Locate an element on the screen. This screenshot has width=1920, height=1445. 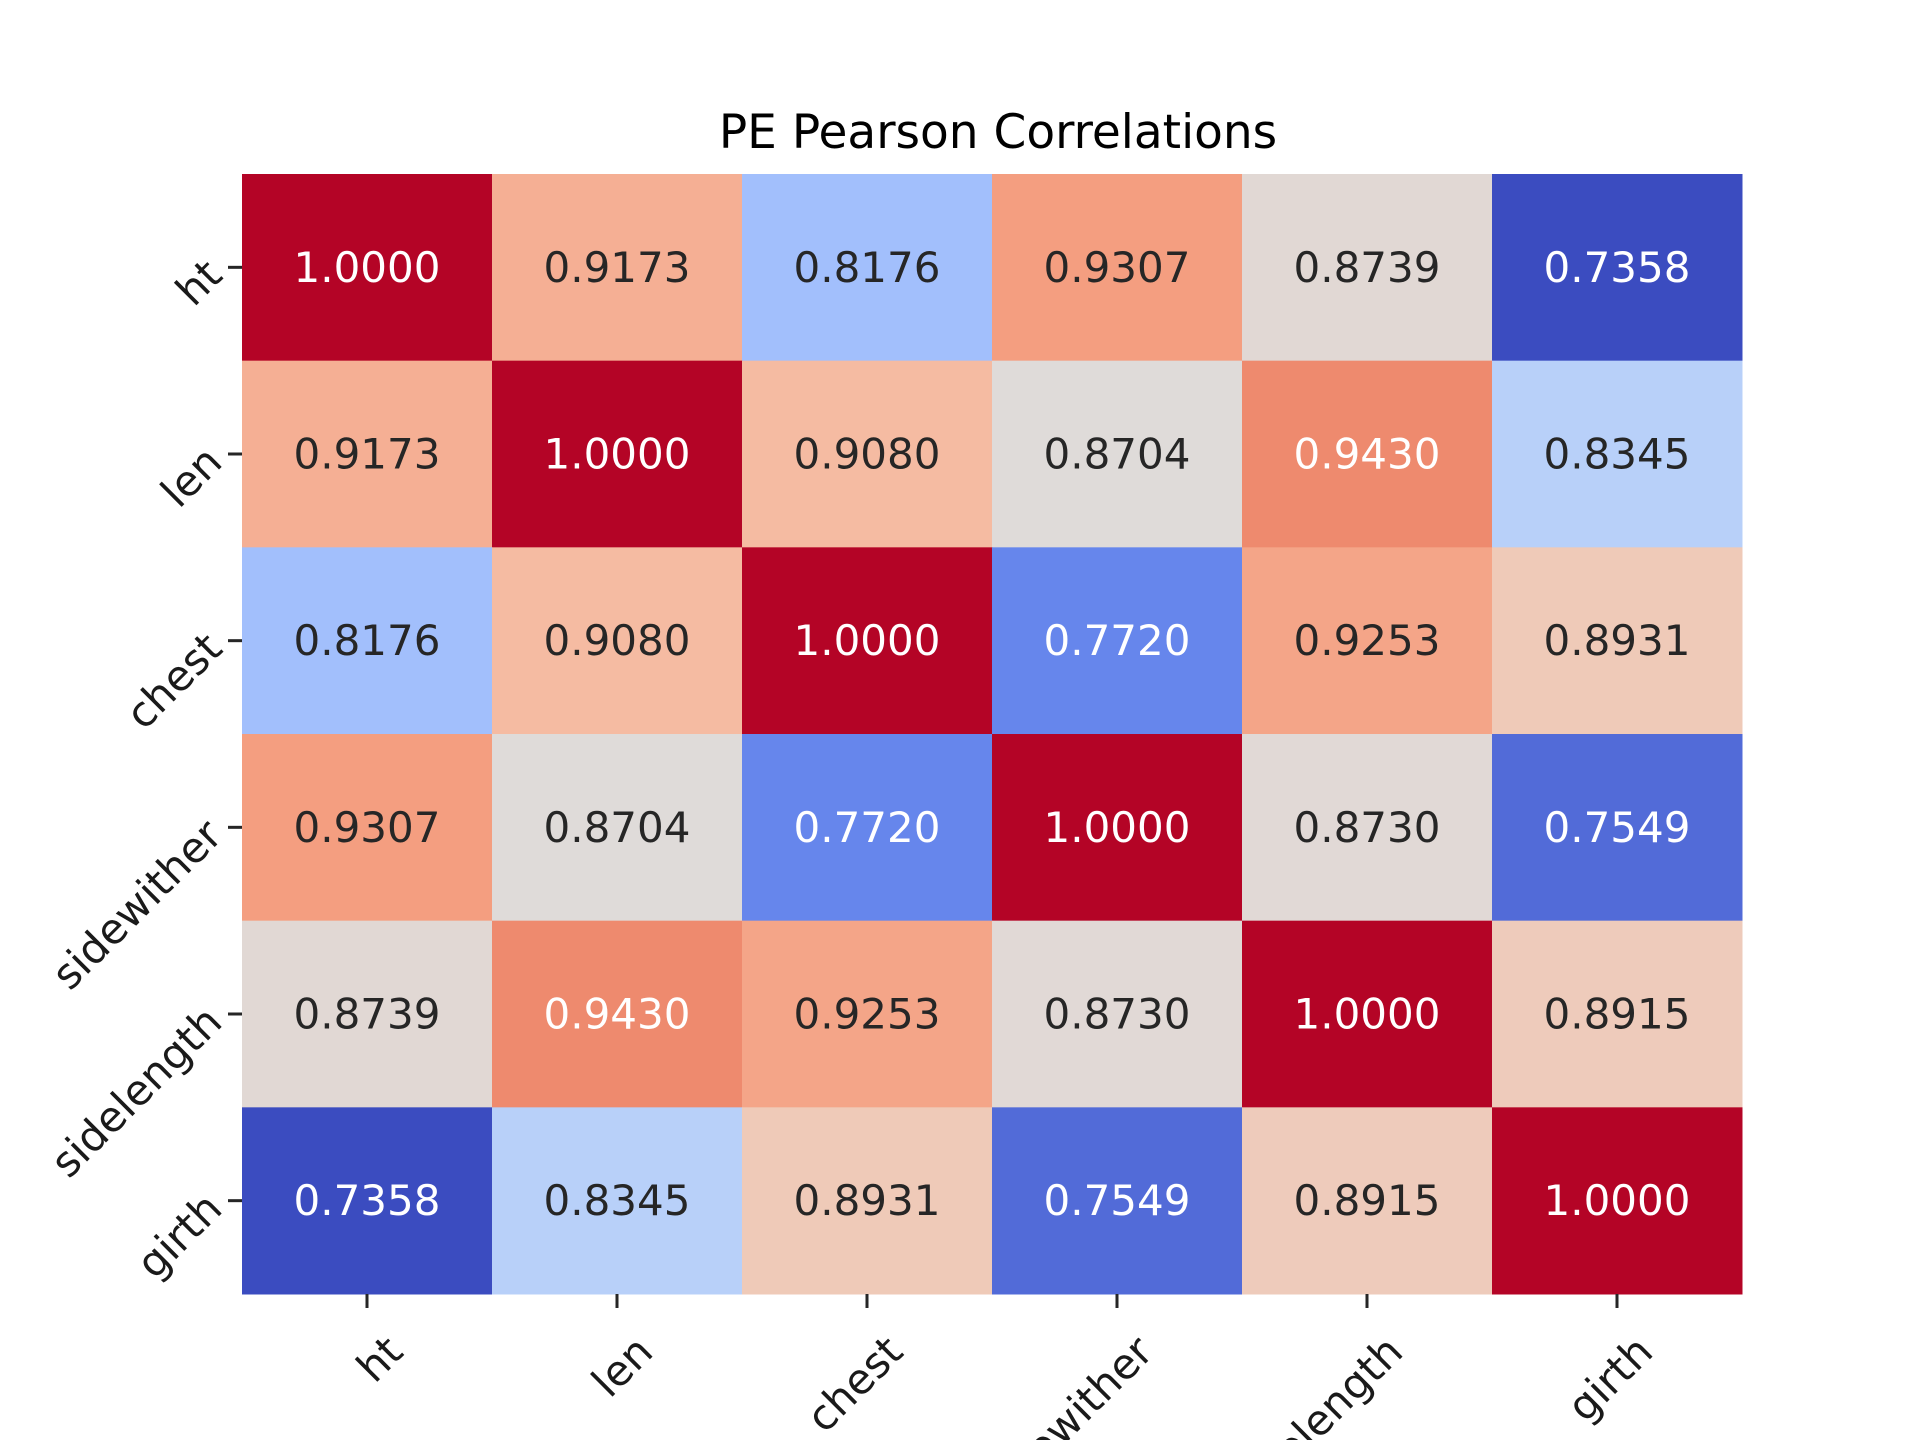
heatmap-cell-chest-len is located at coordinates (617, 641).